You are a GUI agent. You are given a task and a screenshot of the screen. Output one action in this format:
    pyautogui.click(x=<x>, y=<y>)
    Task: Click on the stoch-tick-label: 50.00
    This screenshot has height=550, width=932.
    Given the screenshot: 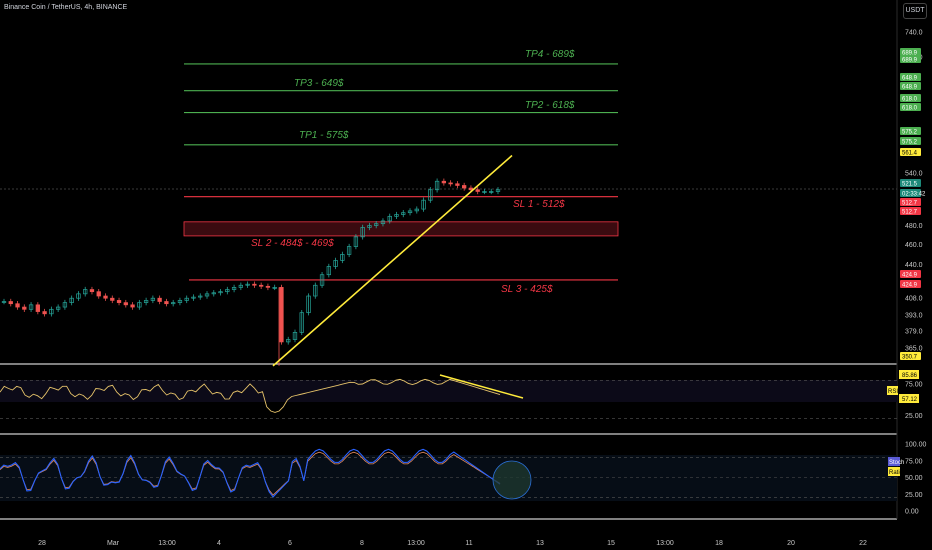 What is the action you would take?
    pyautogui.click(x=914, y=478)
    